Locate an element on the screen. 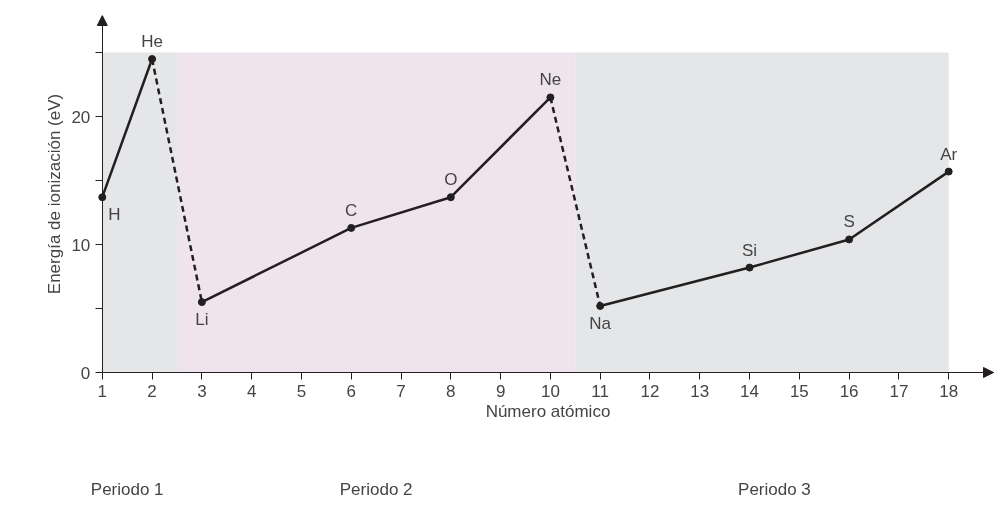 The image size is (1002, 507). text: Periodo 3 is located at coordinates (774, 489).